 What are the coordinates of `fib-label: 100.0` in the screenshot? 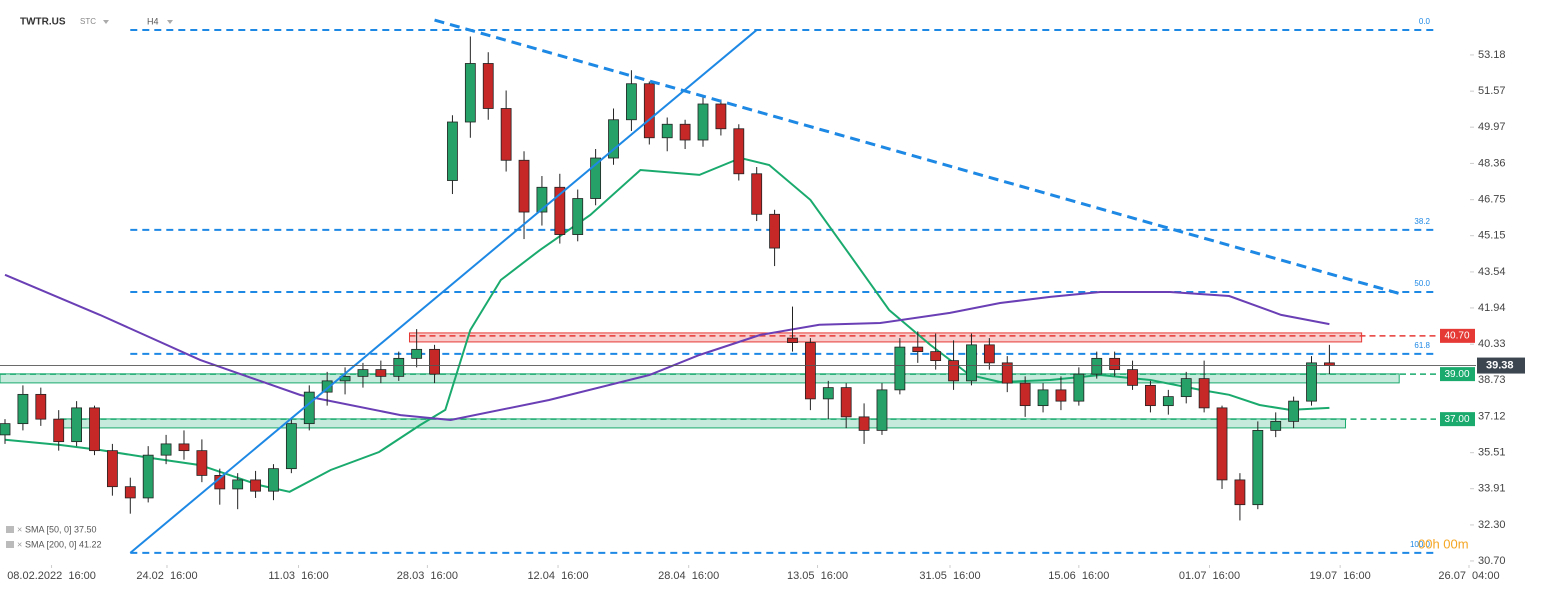 It's located at (1420, 544).